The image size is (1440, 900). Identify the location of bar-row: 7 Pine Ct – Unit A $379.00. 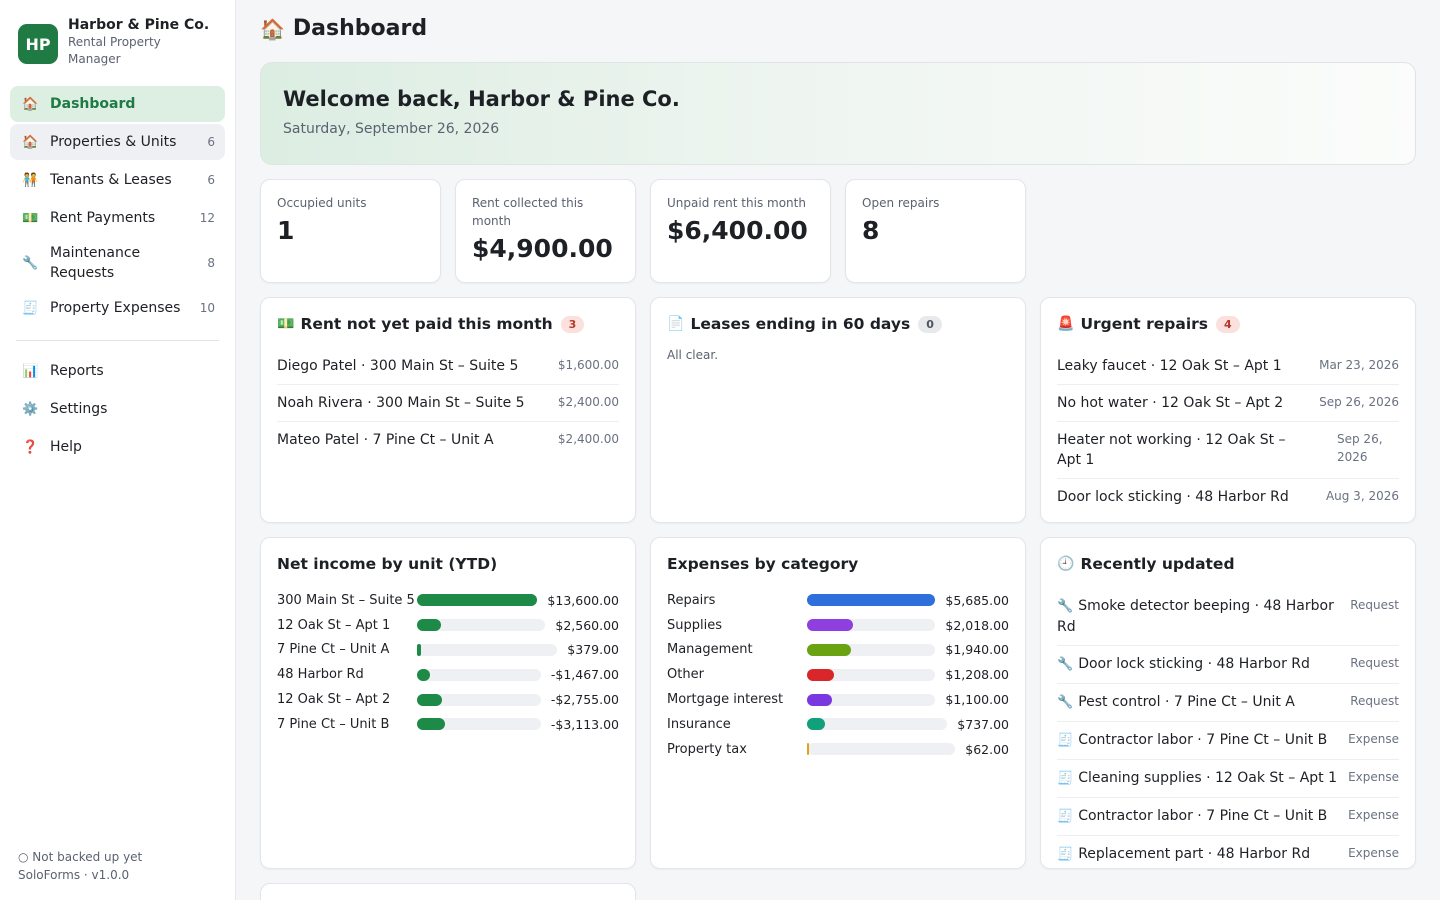
(448, 650).